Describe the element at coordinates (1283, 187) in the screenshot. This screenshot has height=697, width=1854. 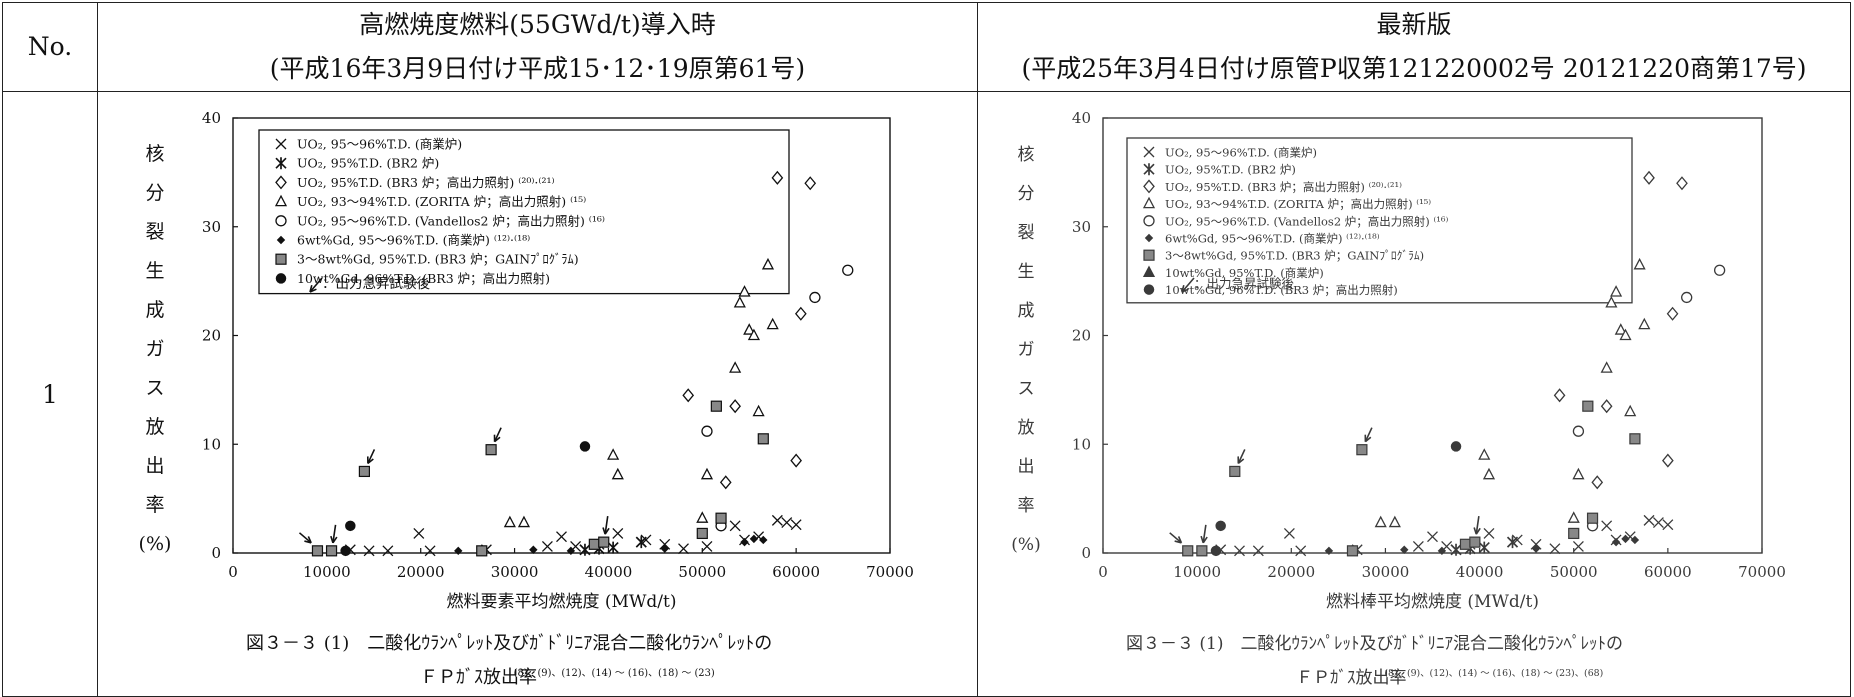
I see `legend-entry: UO₂, 95%T.D. (BR3 炉；高出力照射) ⁽²⁰⁾·⁽²¹⁾` at that location.